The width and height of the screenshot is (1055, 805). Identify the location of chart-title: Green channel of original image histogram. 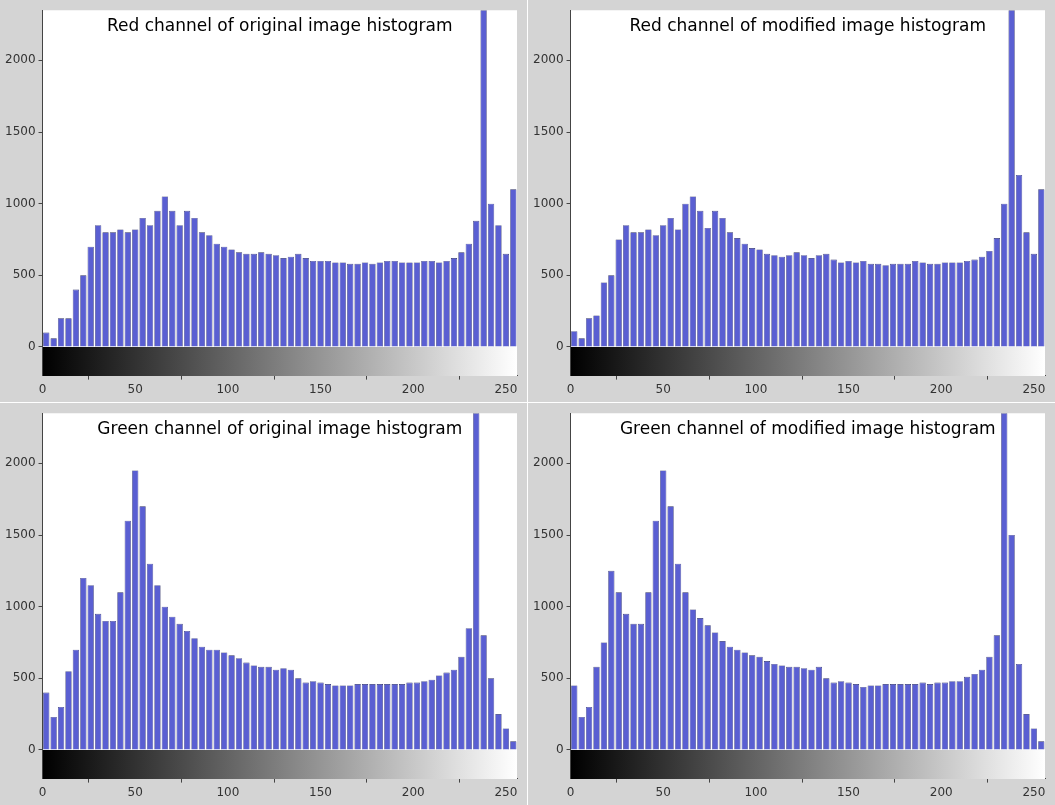
(280, 428).